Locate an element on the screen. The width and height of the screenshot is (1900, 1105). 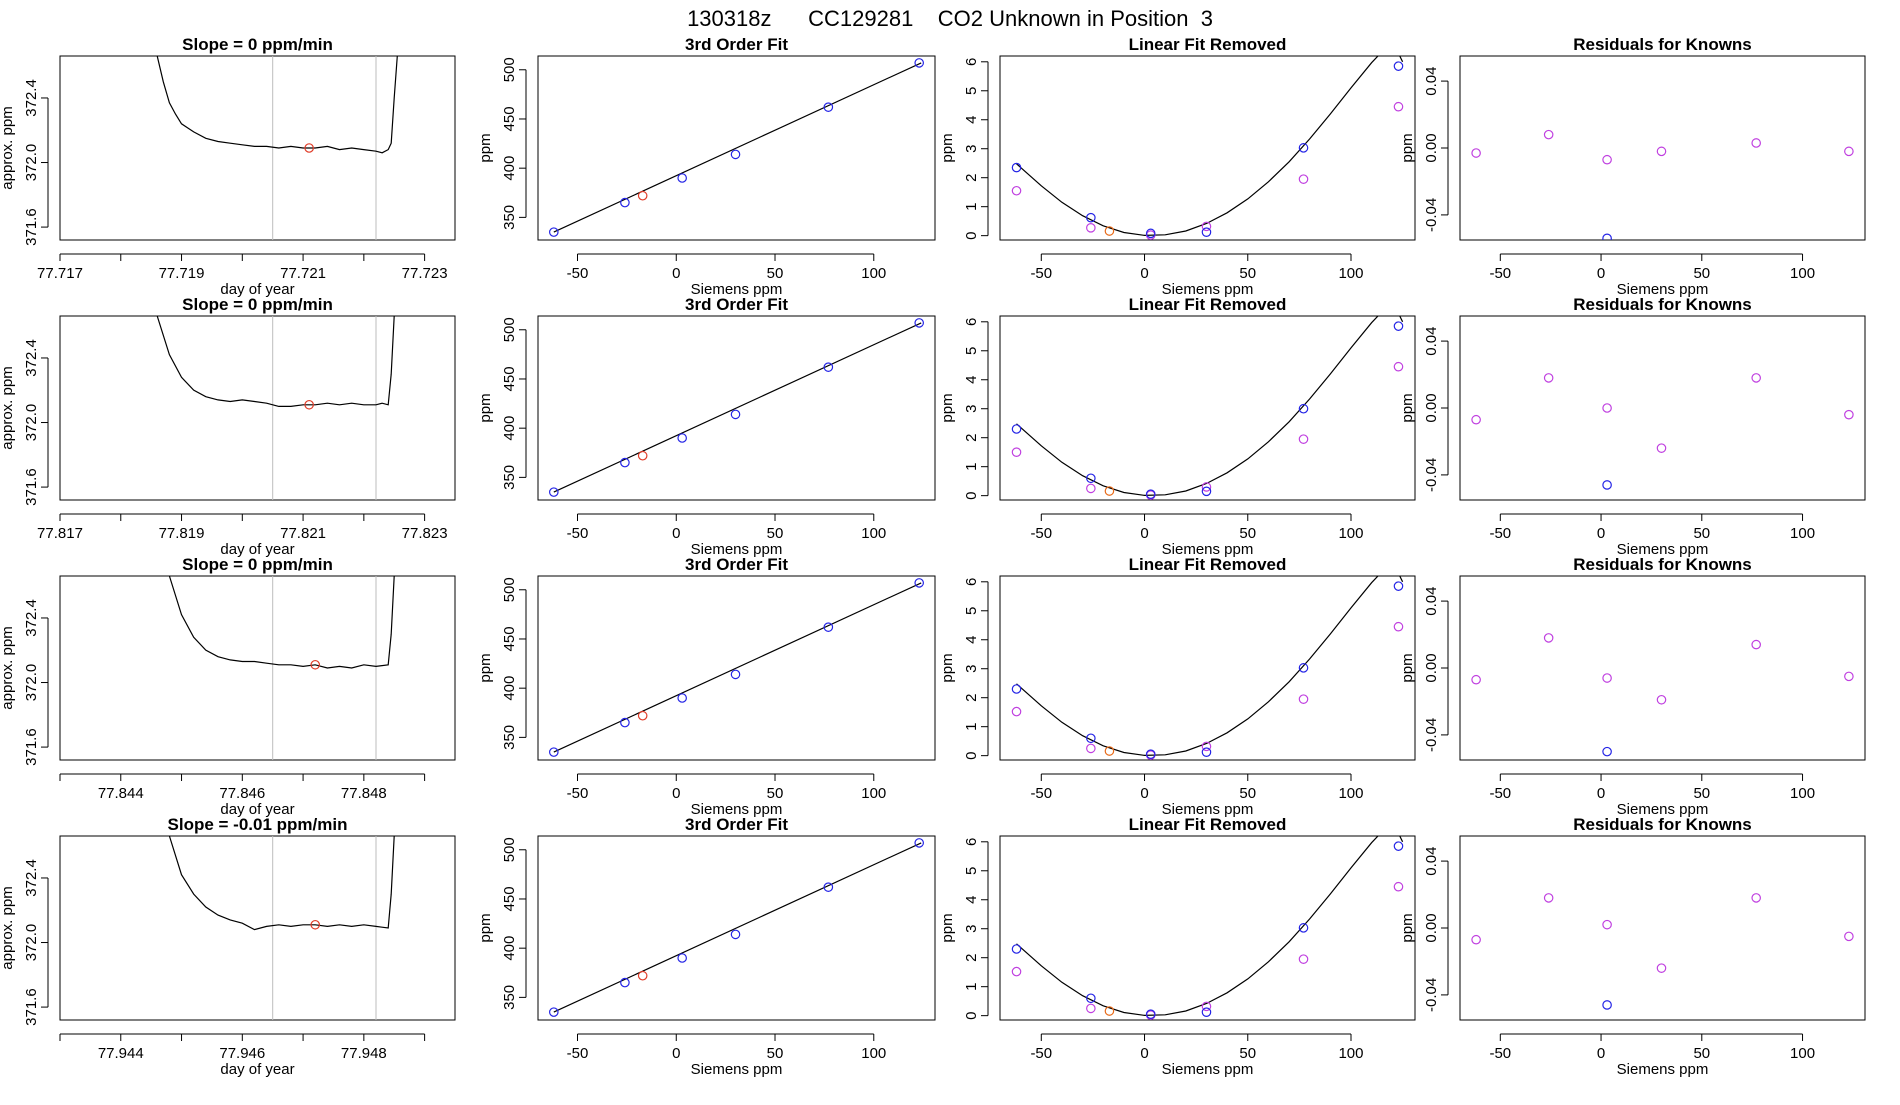
x-tick-label: 77.948 is located at coordinates (364, 1053).